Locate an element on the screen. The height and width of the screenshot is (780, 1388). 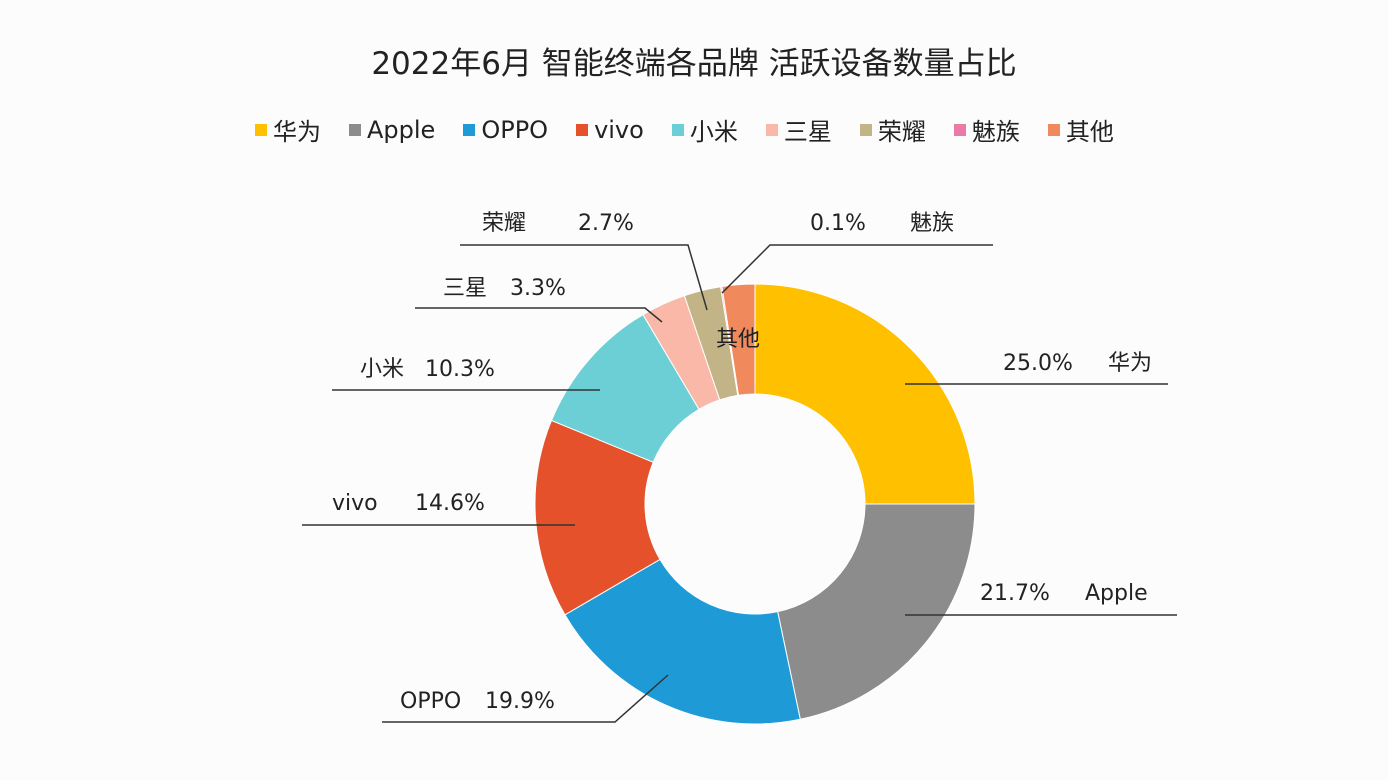
legend-label: 其他 is located at coordinates (1089, 132).